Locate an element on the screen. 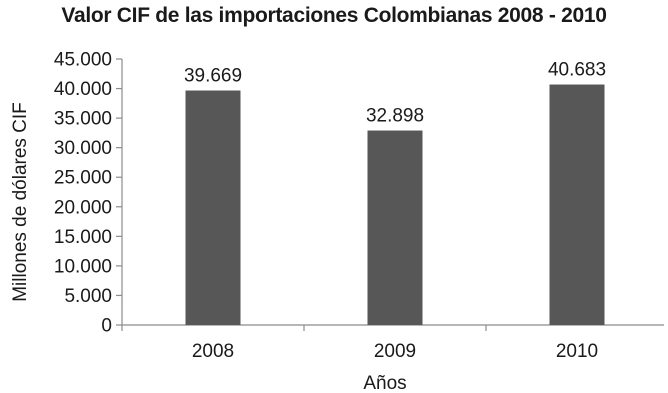  x-tick-label: 2008 is located at coordinates (213, 351).